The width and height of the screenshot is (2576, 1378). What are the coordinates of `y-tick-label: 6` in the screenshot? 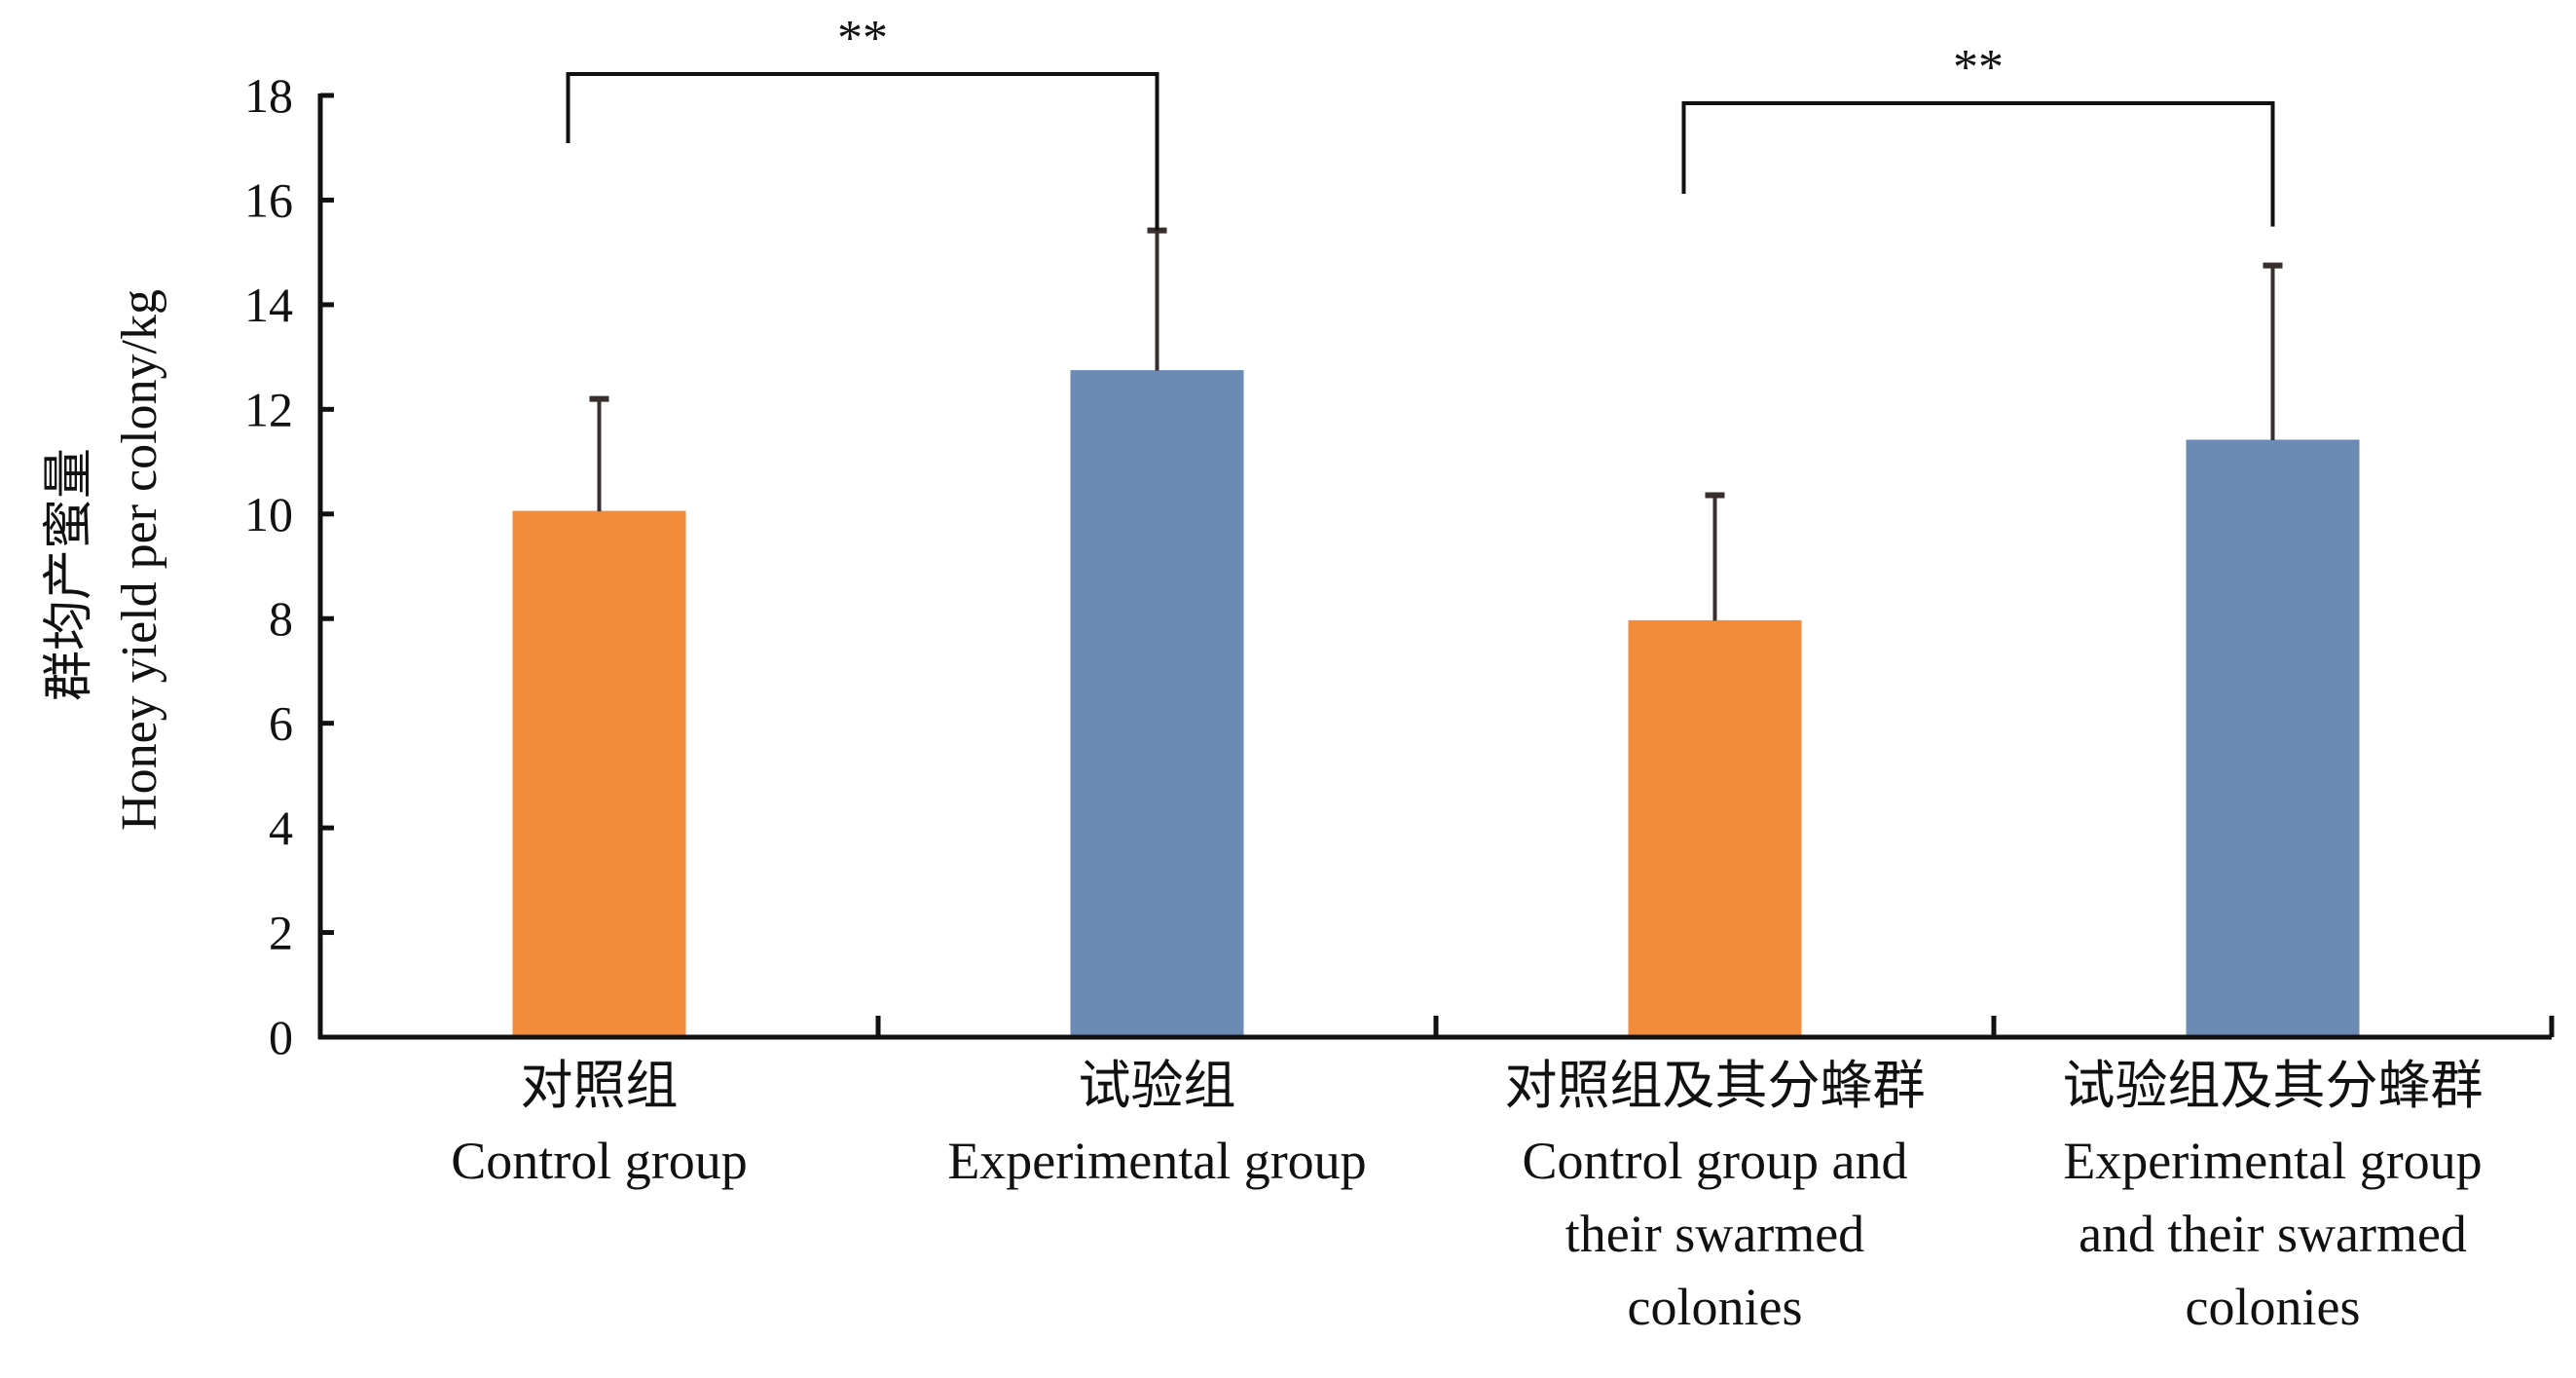 It's located at (281, 723).